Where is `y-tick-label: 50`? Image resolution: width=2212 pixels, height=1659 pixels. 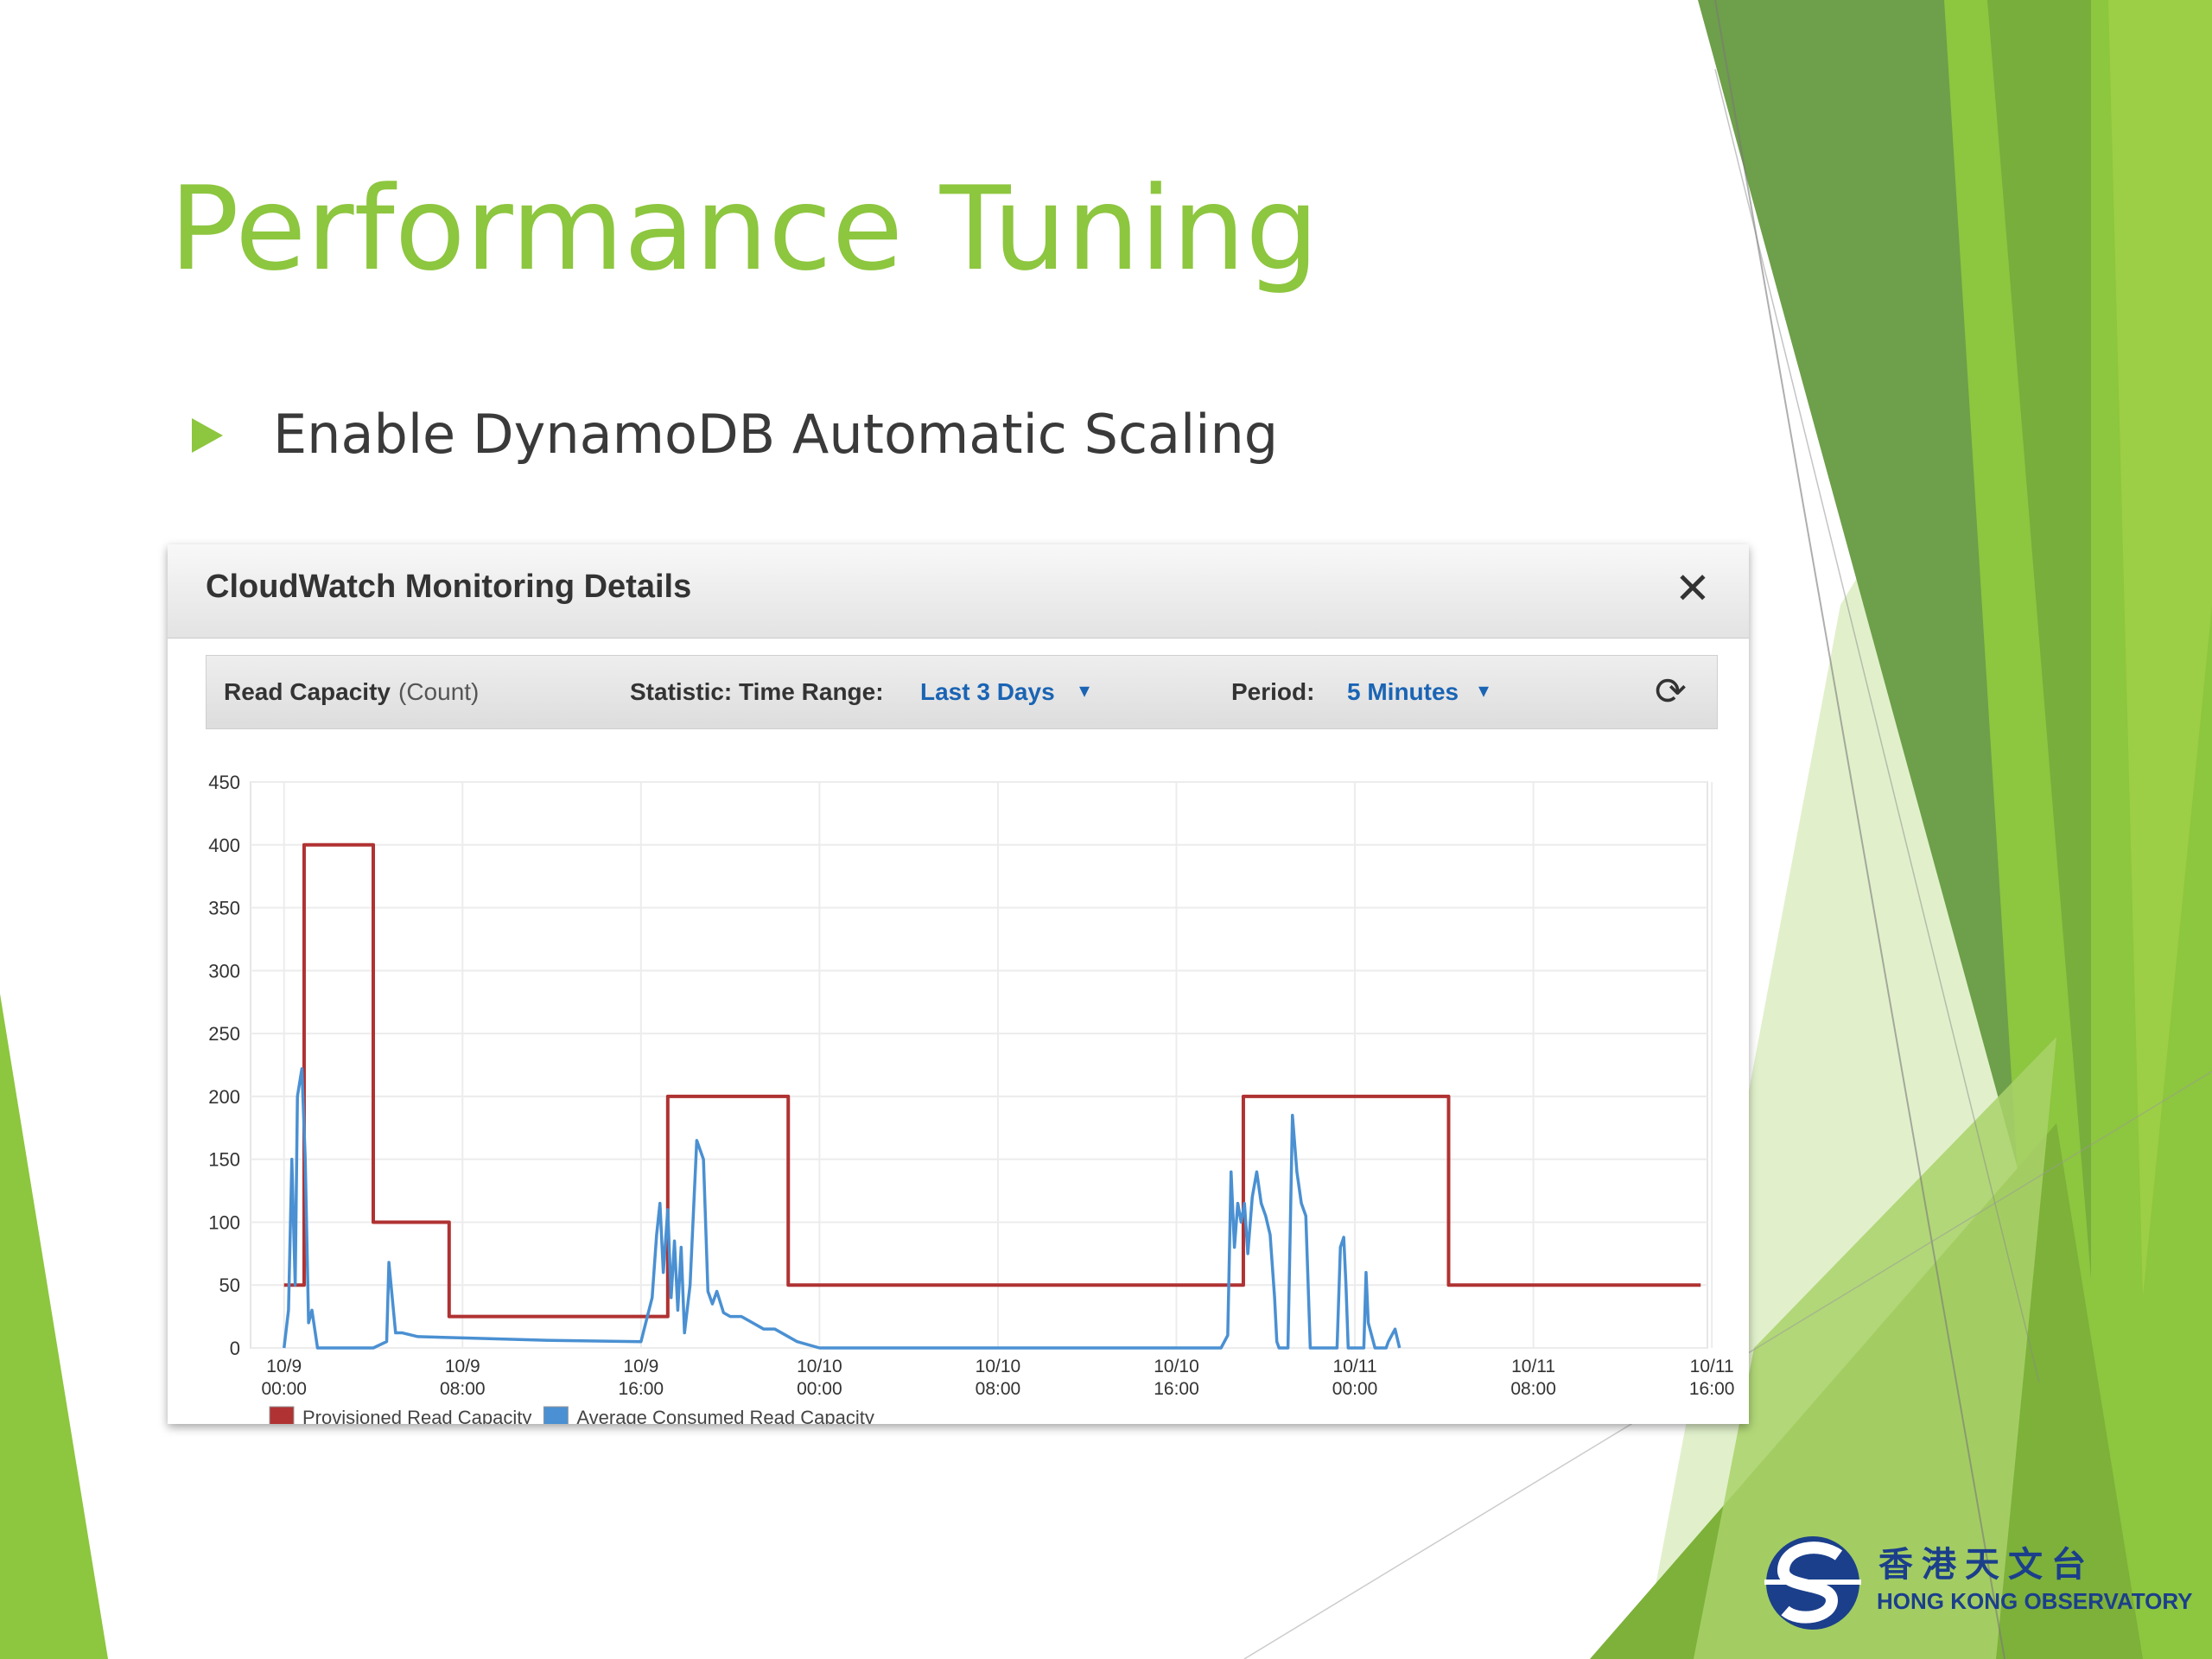 y-tick-label: 50 is located at coordinates (230, 1285).